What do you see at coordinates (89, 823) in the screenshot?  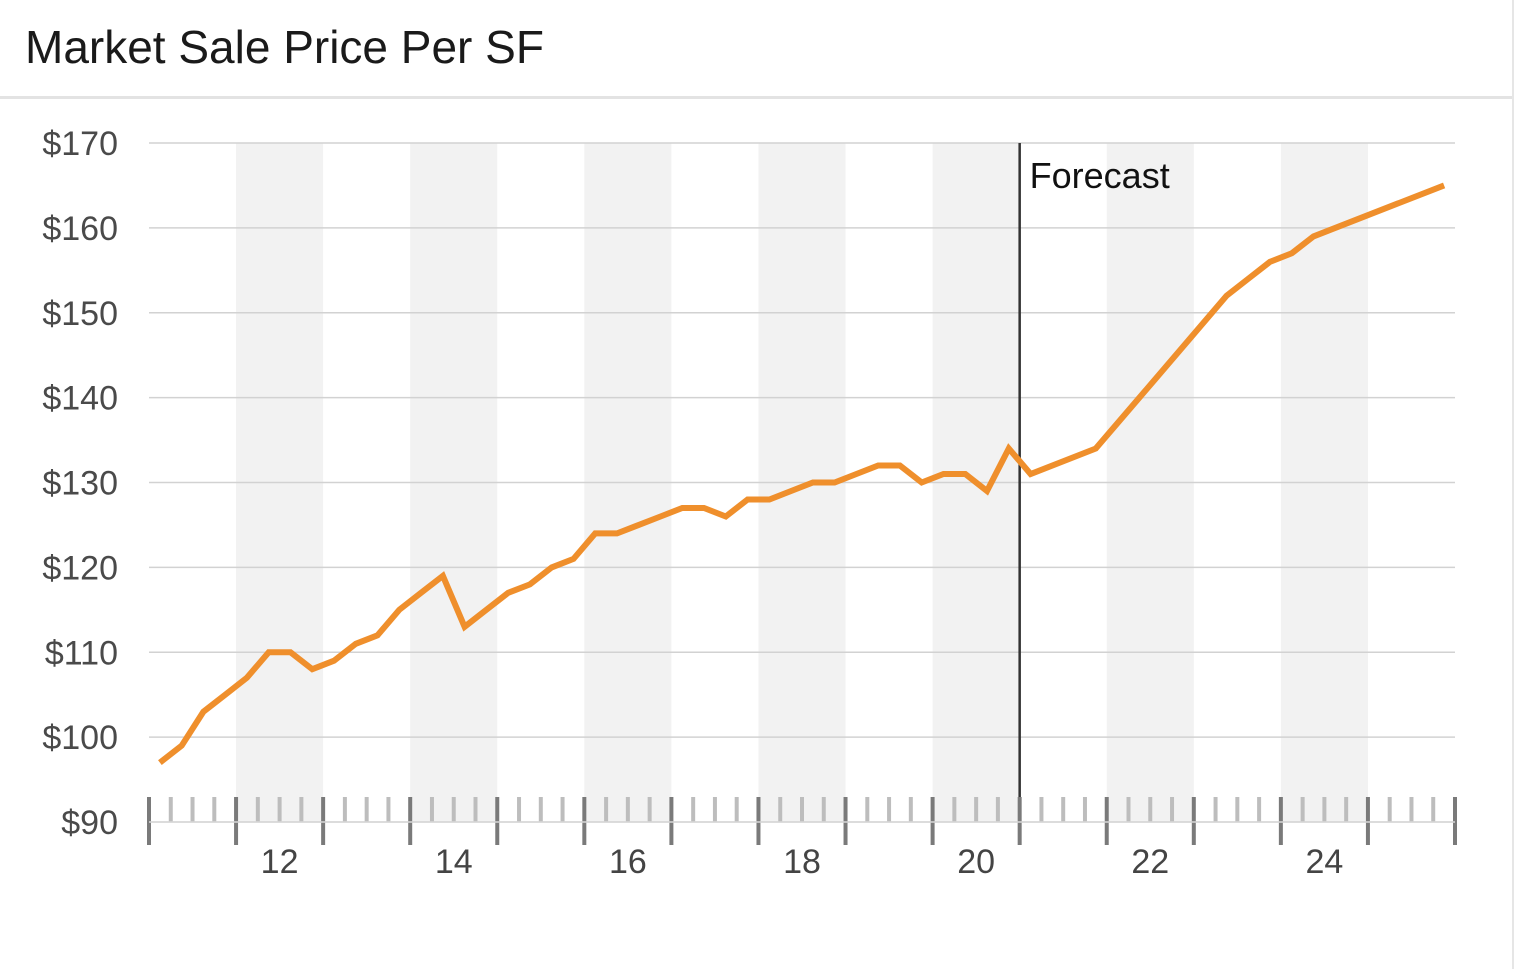 I see `y-tick-label: $90` at bounding box center [89, 823].